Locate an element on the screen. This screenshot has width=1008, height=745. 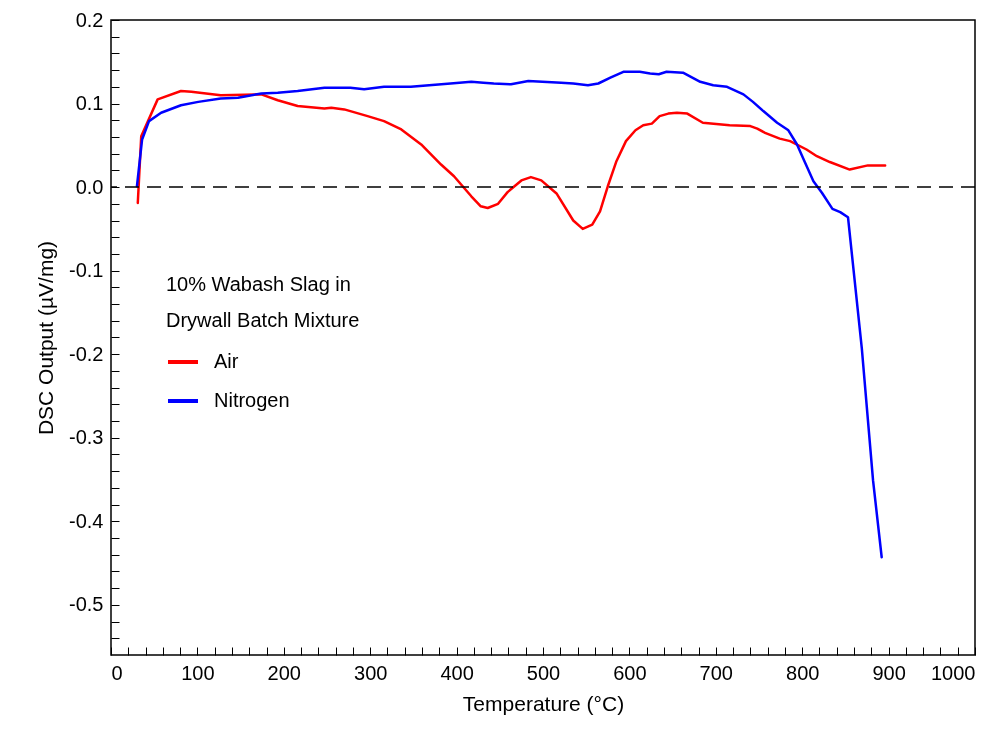
x-tick-label: 300 is located at coordinates (371, 672).